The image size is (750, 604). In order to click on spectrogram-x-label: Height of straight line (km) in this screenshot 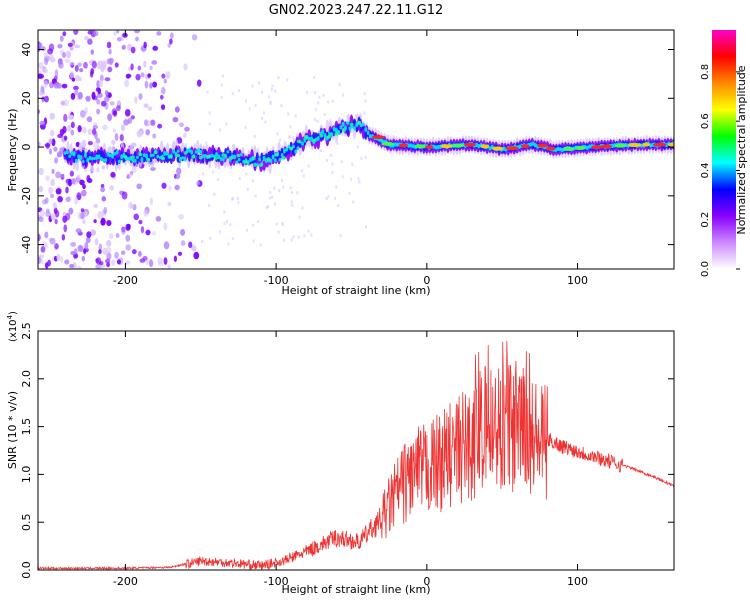, I will do `click(355, 290)`.